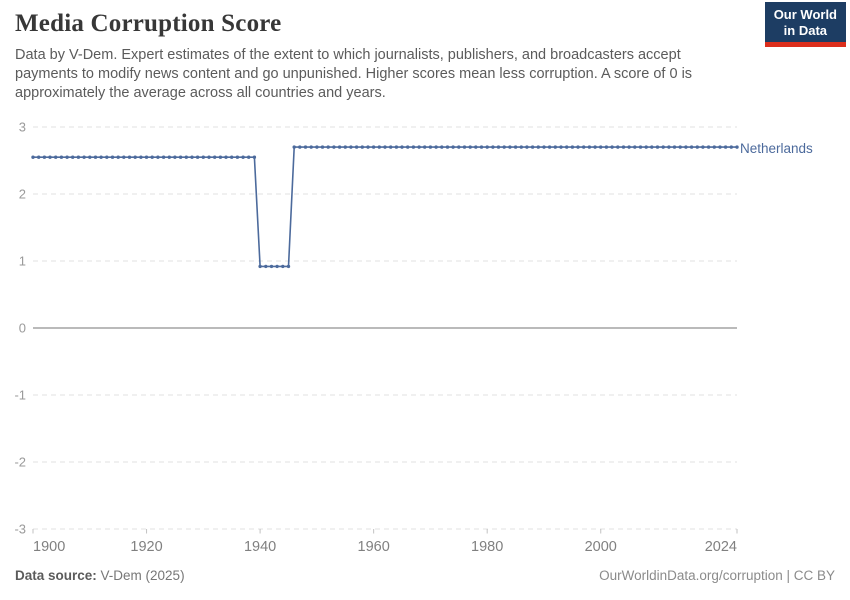  What do you see at coordinates (805, 25) in the screenshot?
I see `owid-logo: Our World in Data` at bounding box center [805, 25].